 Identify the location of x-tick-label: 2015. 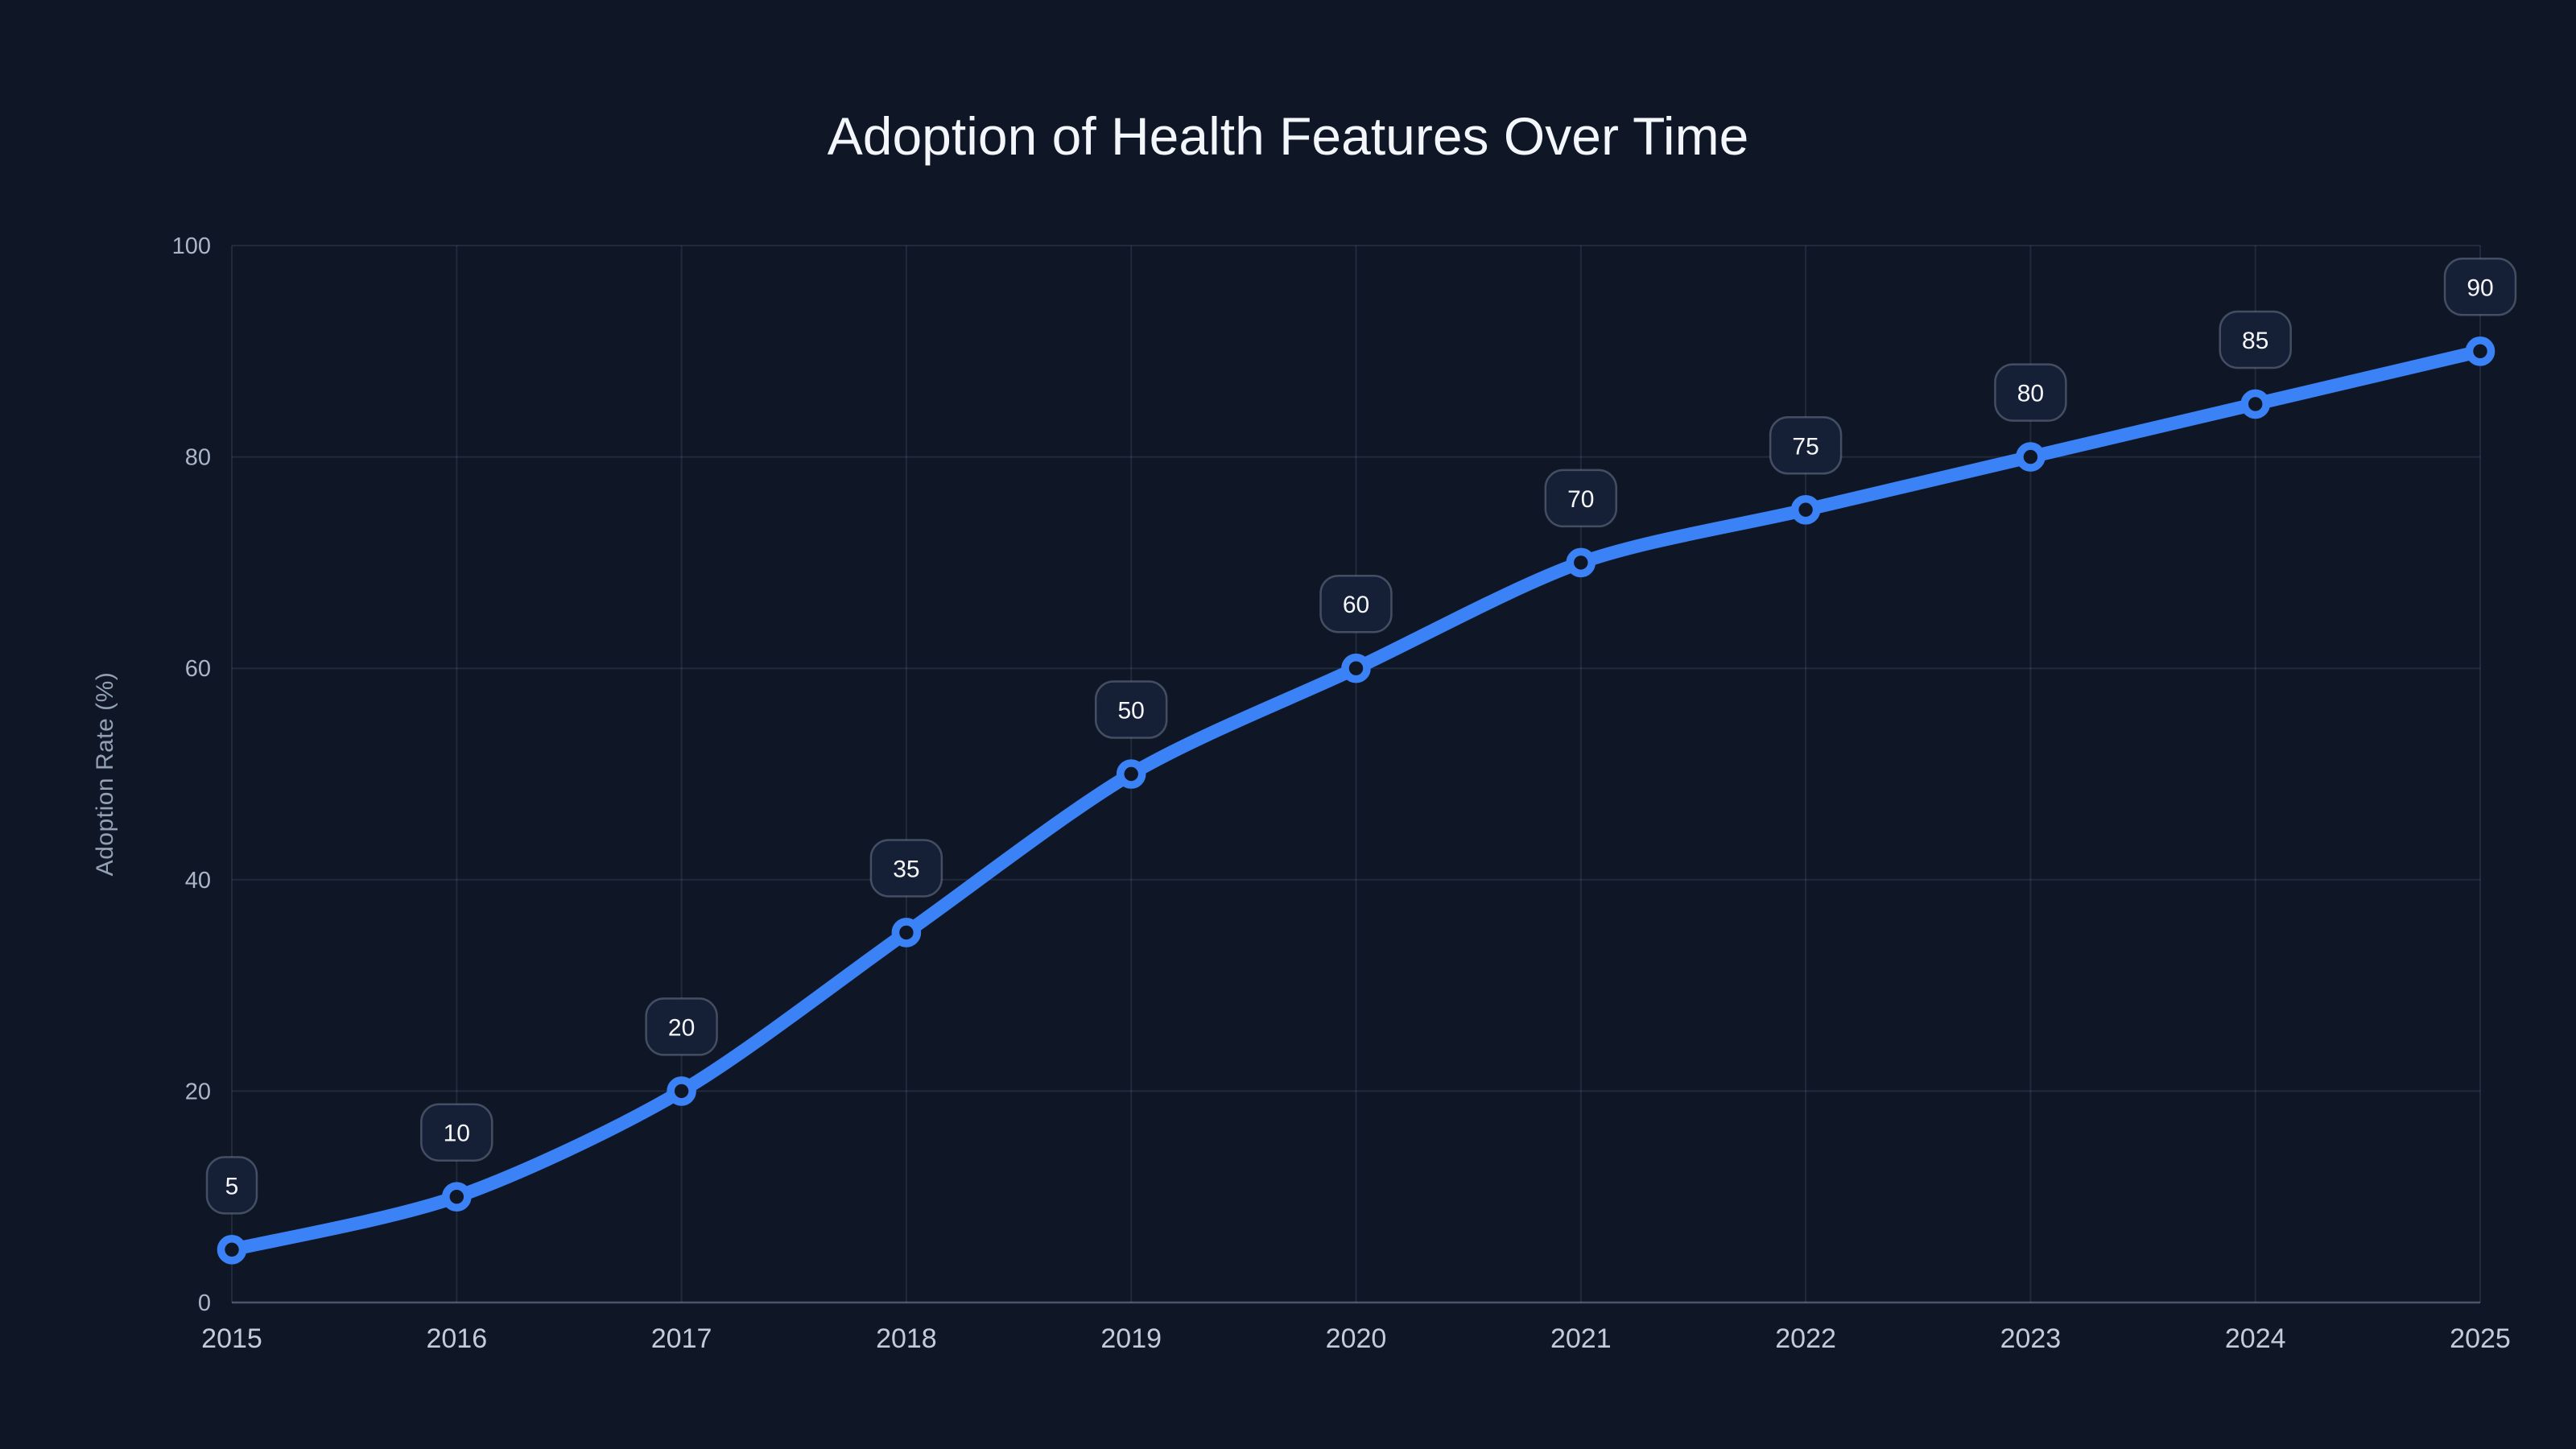
(231, 1338).